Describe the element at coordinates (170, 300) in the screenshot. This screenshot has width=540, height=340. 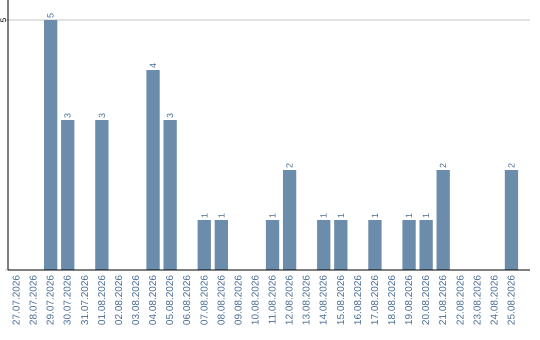
I see `x-tick-label: 05.08.2026` at that location.